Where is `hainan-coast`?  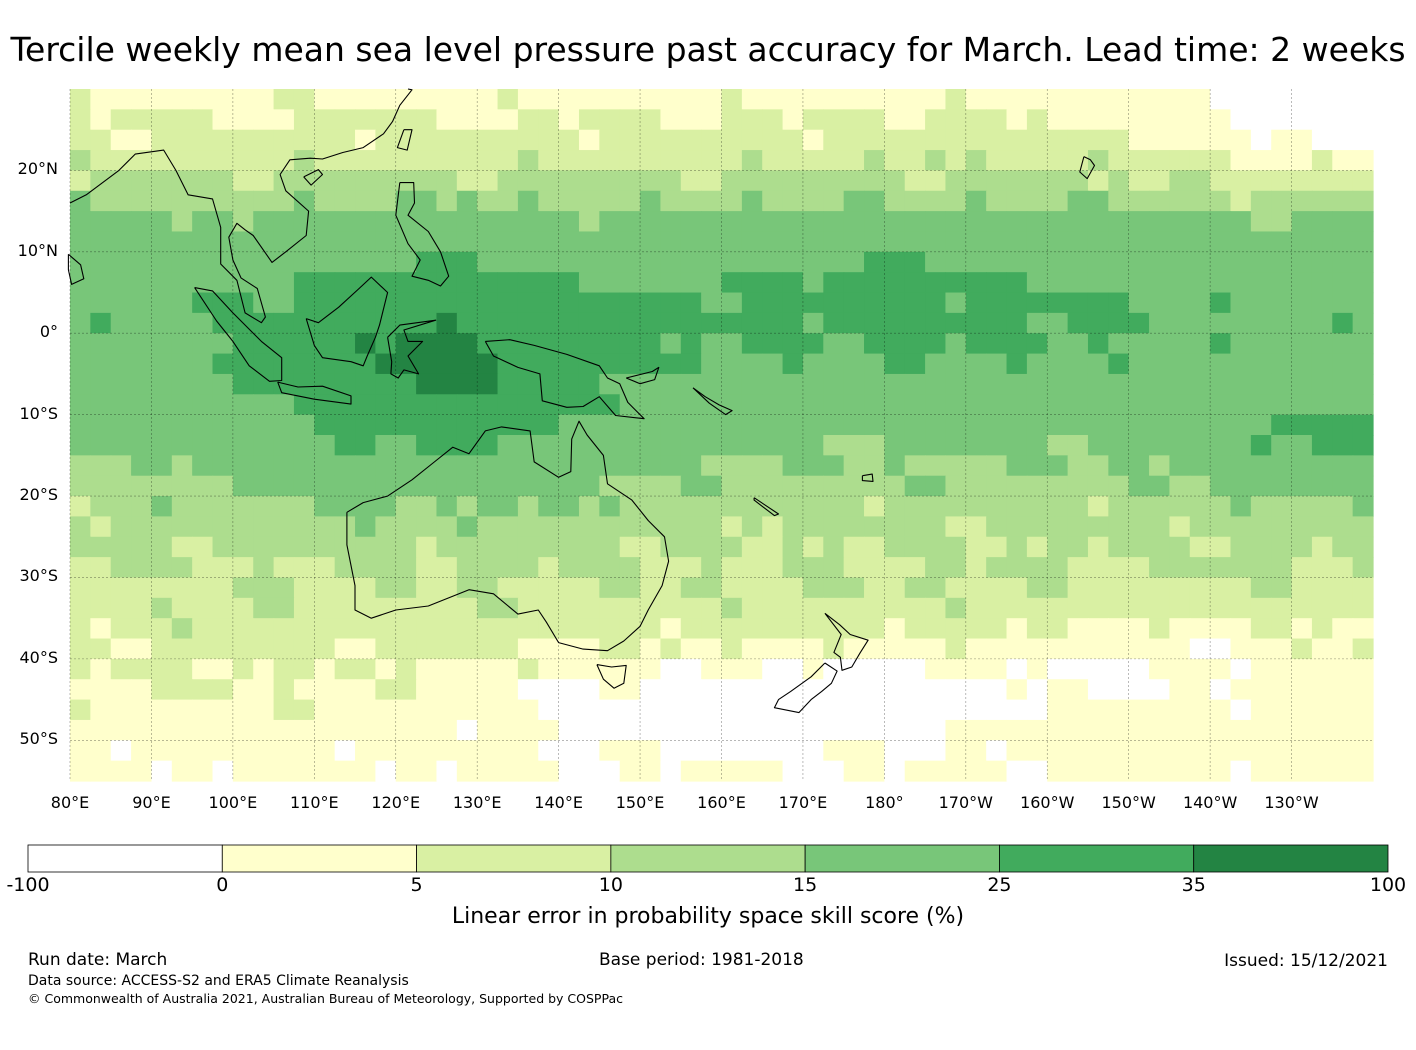 hainan-coast is located at coordinates (313, 177).